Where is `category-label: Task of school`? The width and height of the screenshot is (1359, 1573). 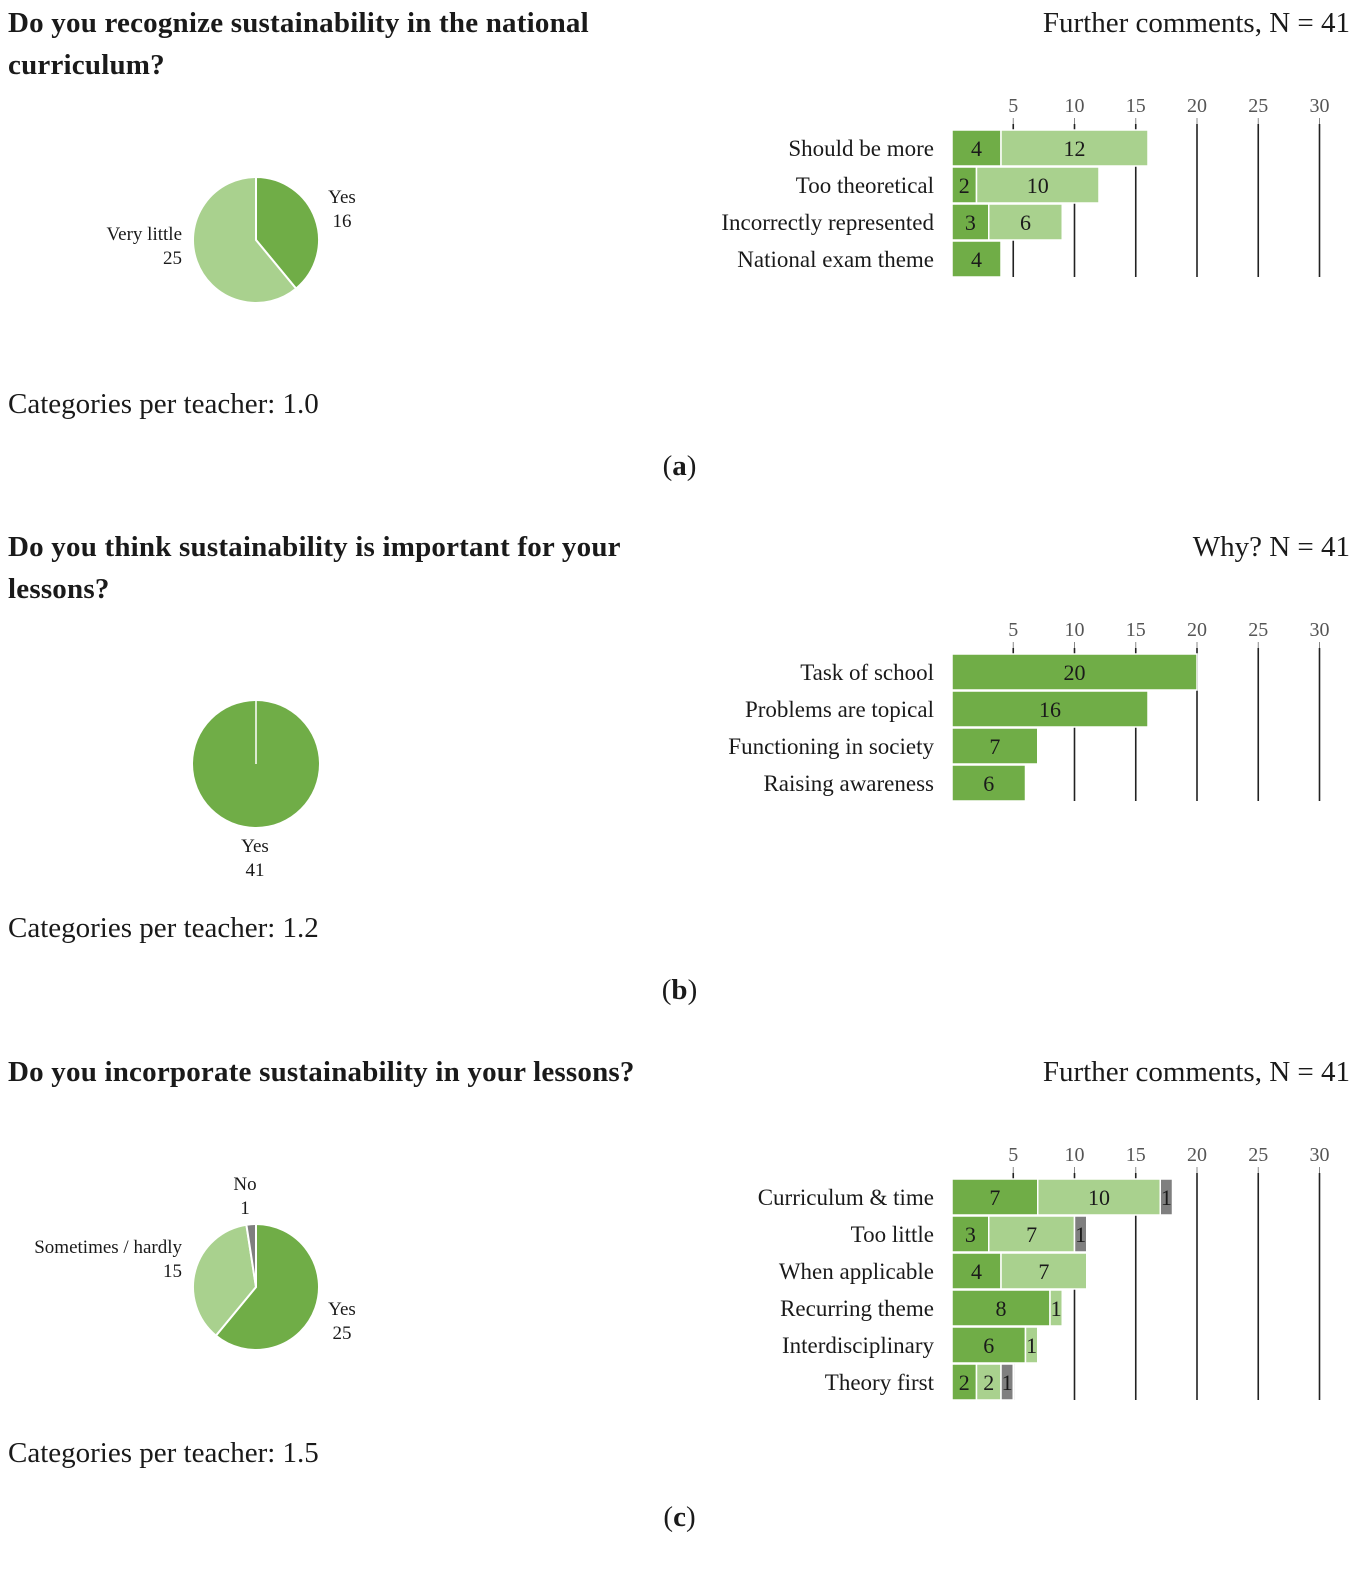 category-label: Task of school is located at coordinates (867, 672).